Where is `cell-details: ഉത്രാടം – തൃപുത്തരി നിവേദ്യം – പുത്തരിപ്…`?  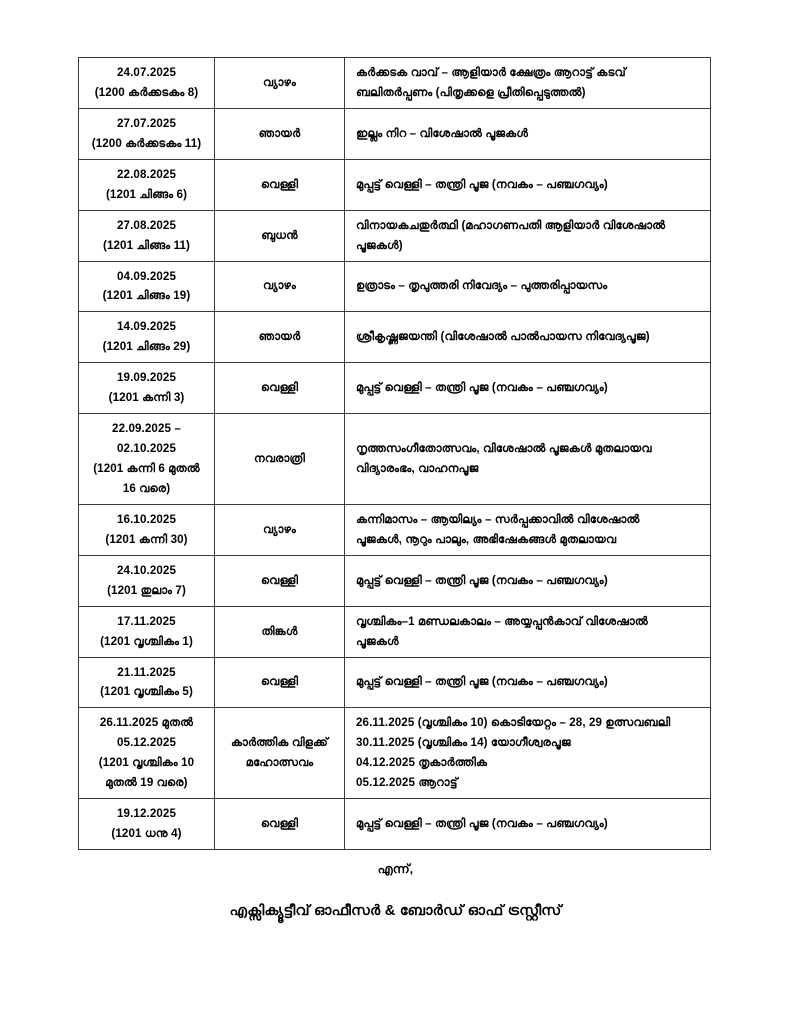 cell-details: ഉത്രാടം – തൃപുത്തരി നിവേദ്യം – പുത്തരിപ്… is located at coordinates (527, 286).